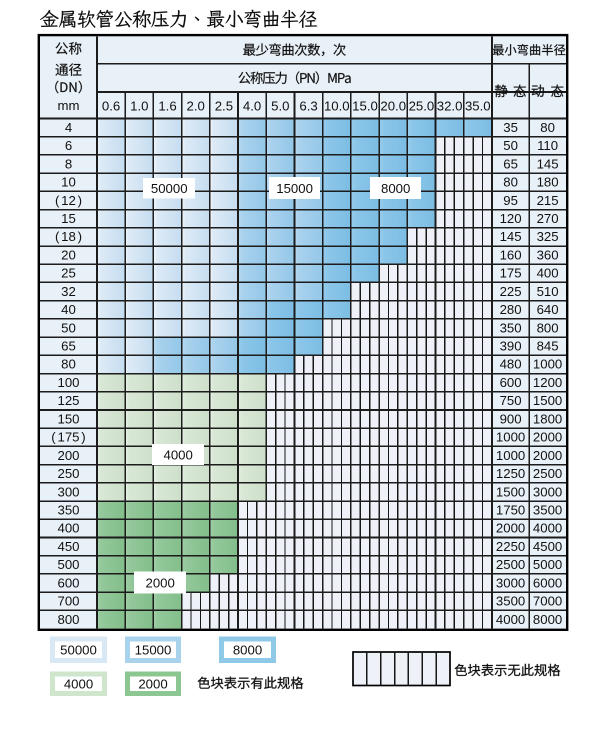 This screenshot has width=600, height=743. Describe the element at coordinates (365, 105) in the screenshot. I see `svg-text: 15.0` at that location.